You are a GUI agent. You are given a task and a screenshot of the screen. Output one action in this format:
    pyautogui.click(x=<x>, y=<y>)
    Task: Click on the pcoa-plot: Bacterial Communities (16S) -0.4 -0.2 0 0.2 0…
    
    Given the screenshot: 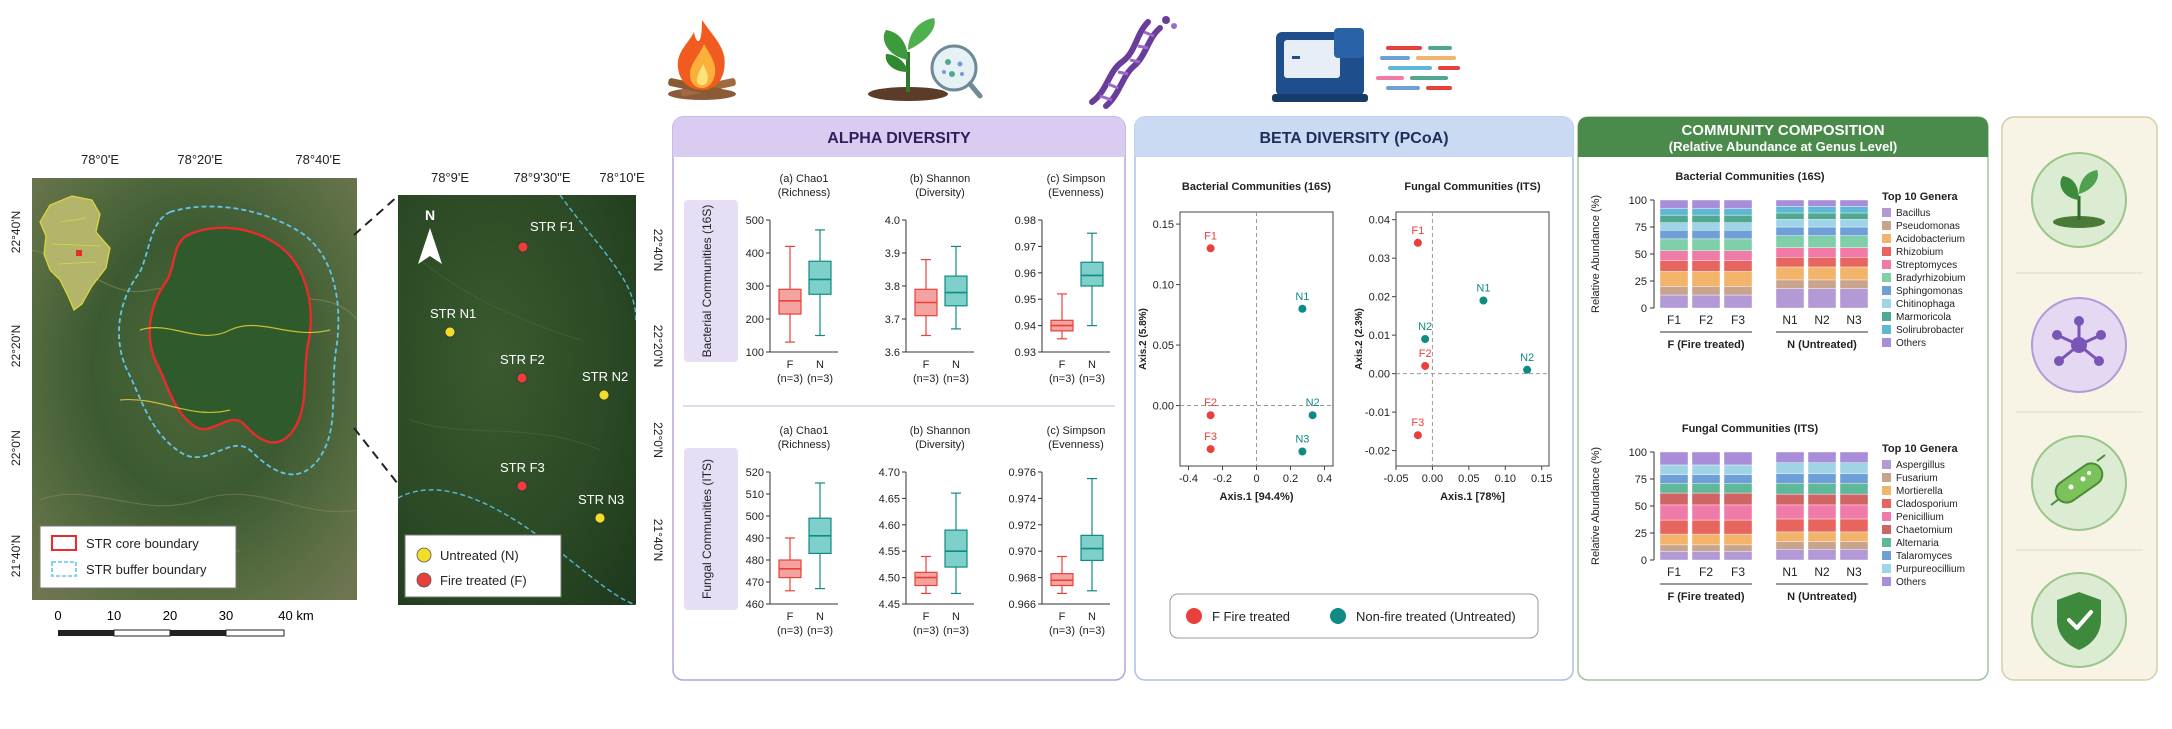 What is the action you would take?
    pyautogui.click(x=1236, y=342)
    